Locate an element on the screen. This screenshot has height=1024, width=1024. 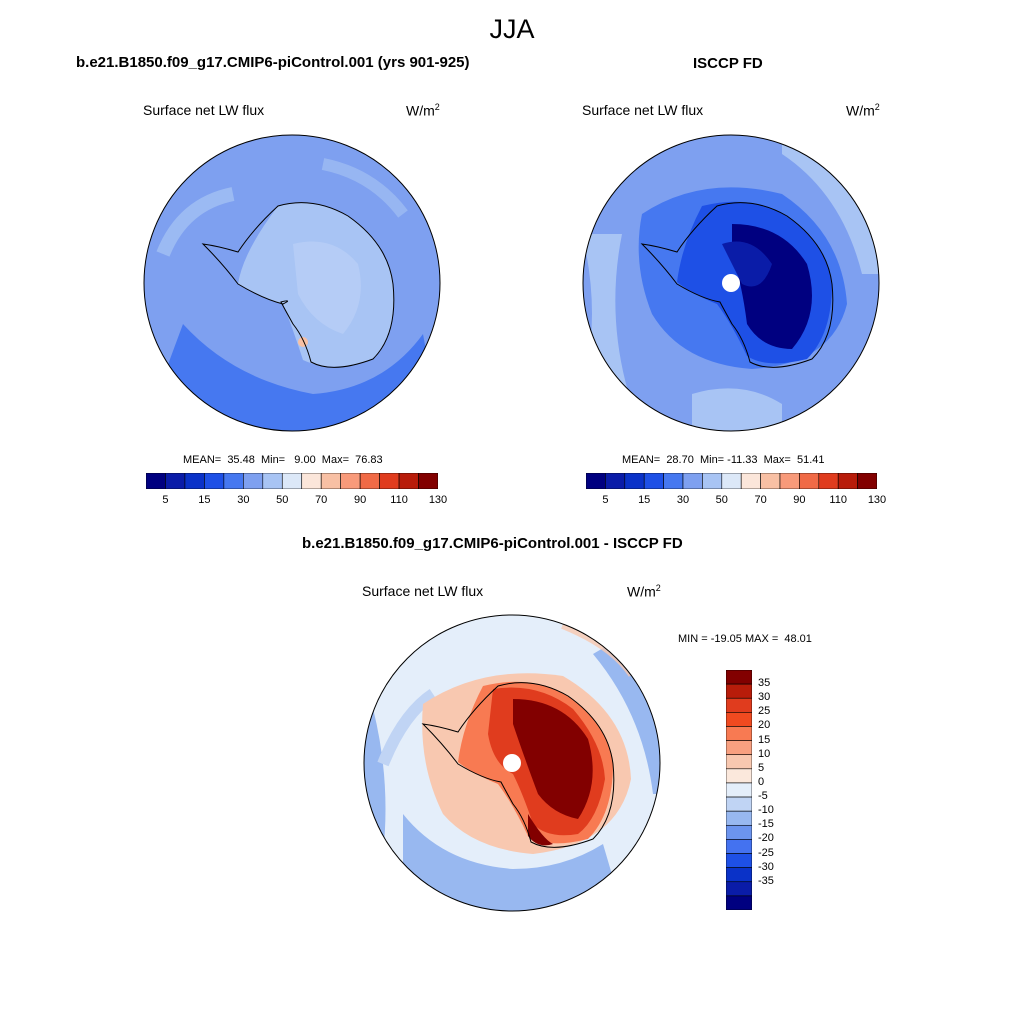
panel3-plateau-maximum is located at coordinates (553, 759).